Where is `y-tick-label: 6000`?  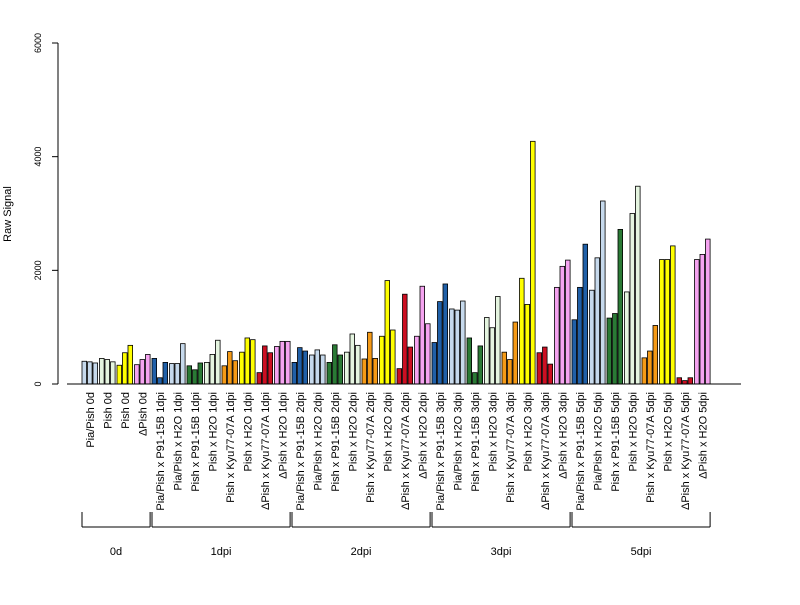
y-tick-label: 6000 is located at coordinates (38, 43).